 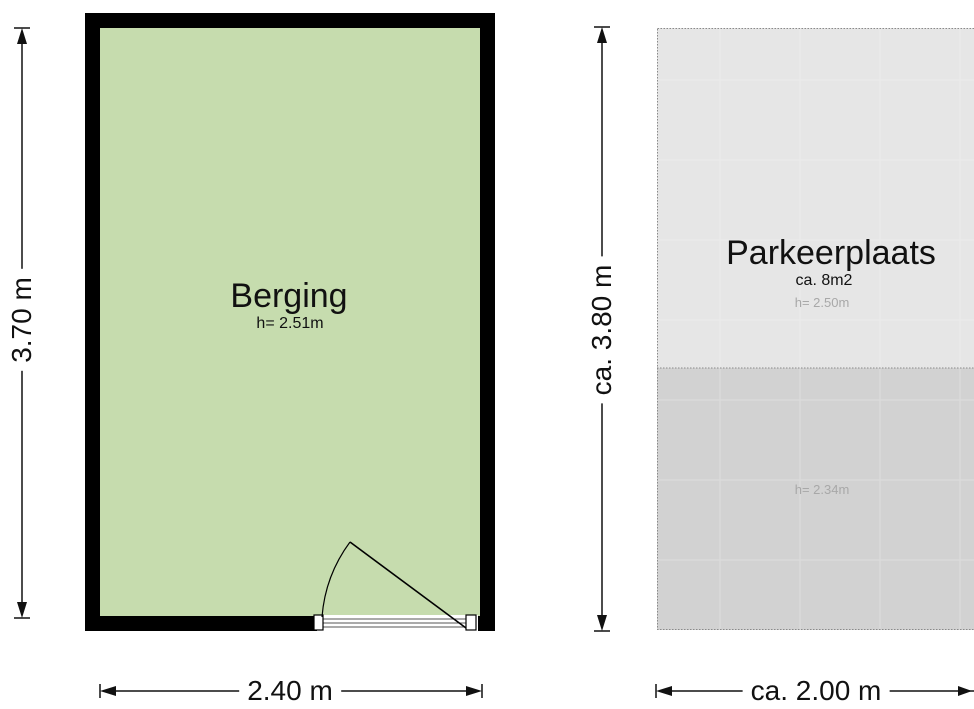 I want to click on door-swing-arc, so click(x=336, y=579).